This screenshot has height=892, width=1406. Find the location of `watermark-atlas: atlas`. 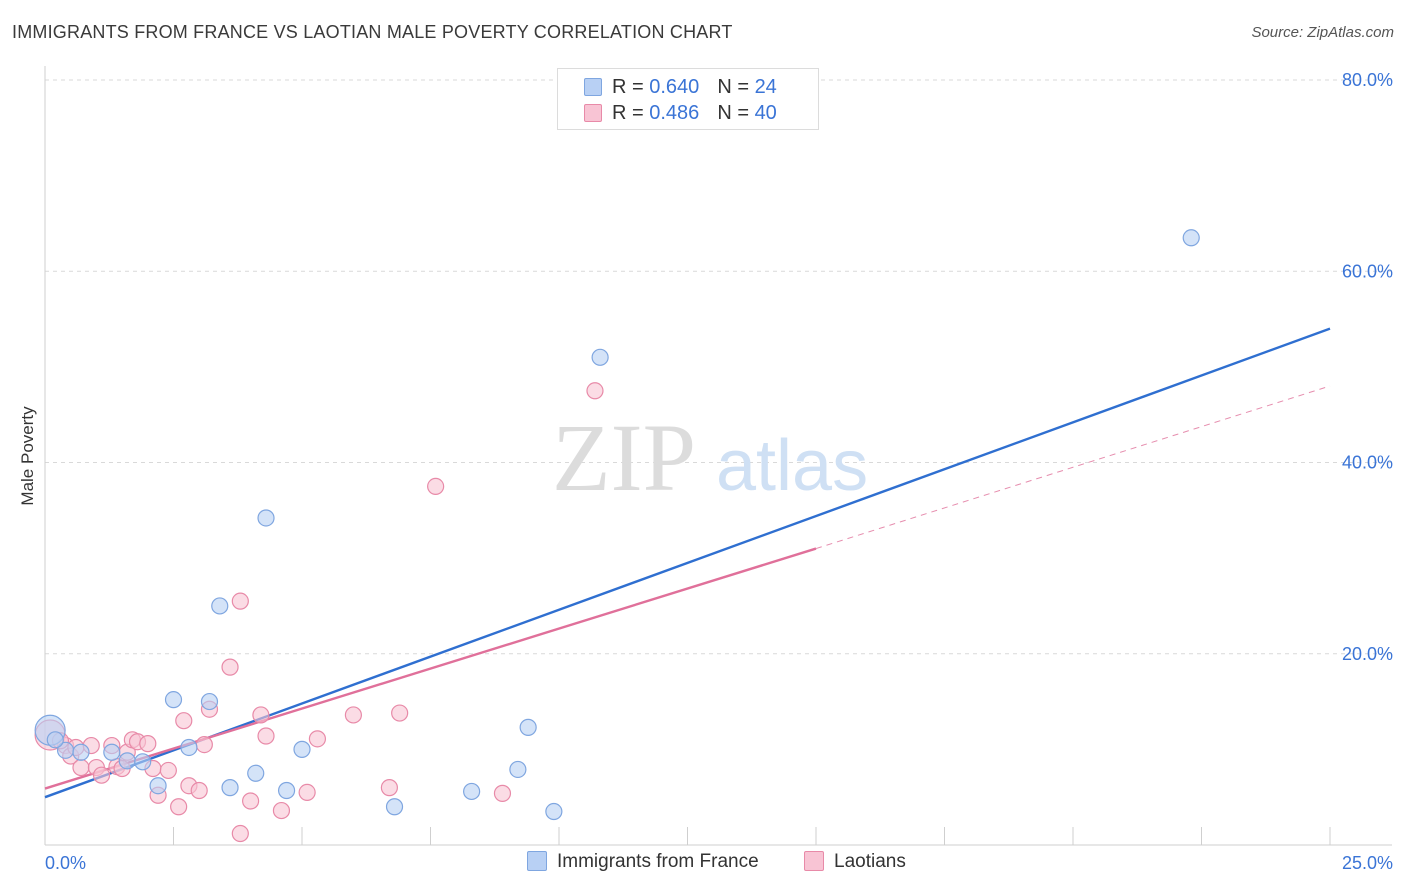

watermark-atlas: atlas is located at coordinates (792, 466).